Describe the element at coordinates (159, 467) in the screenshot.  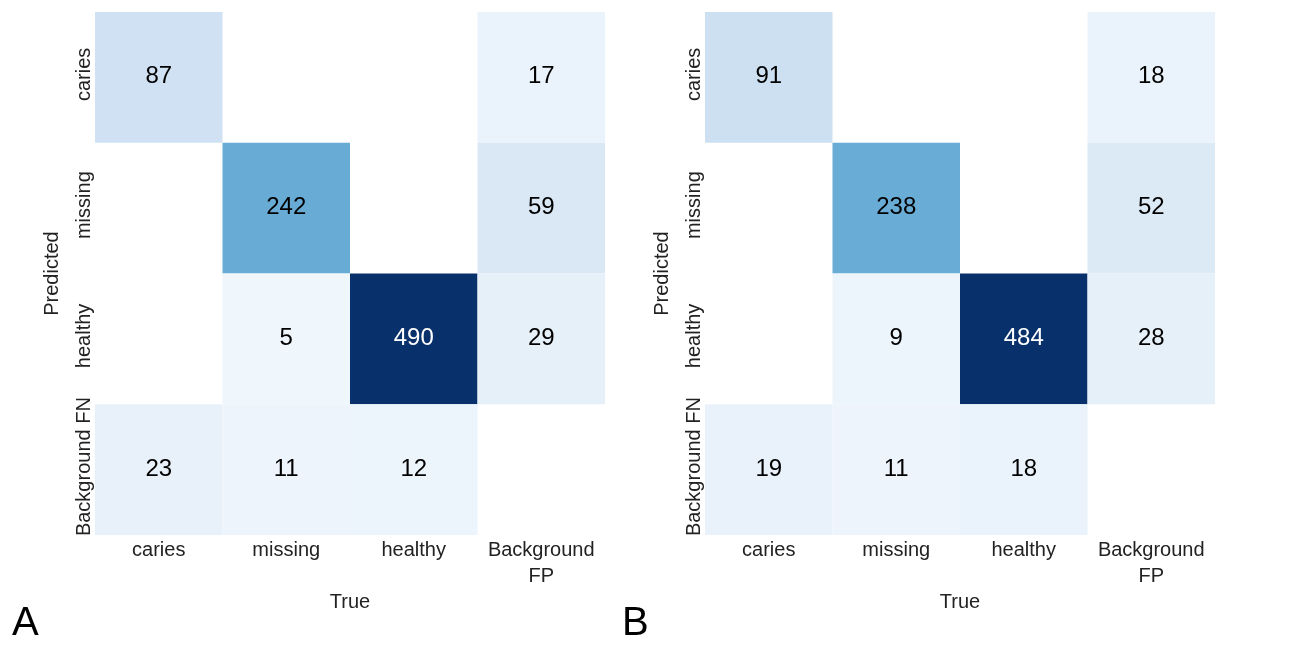
I see `data-label: 23` at that location.